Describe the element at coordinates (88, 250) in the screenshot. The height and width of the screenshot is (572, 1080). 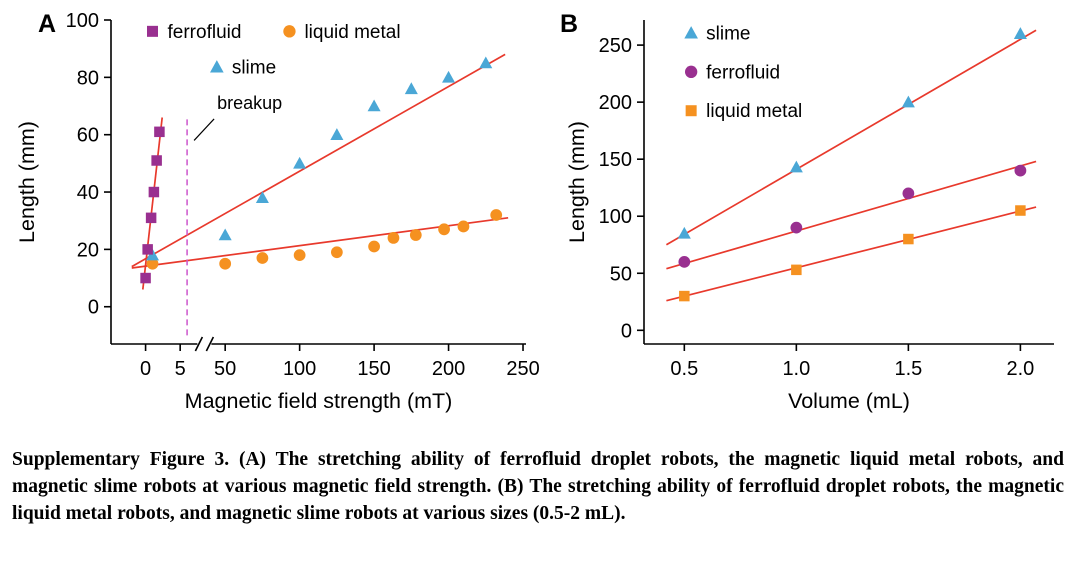
I see `y-tick-label: 20` at that location.